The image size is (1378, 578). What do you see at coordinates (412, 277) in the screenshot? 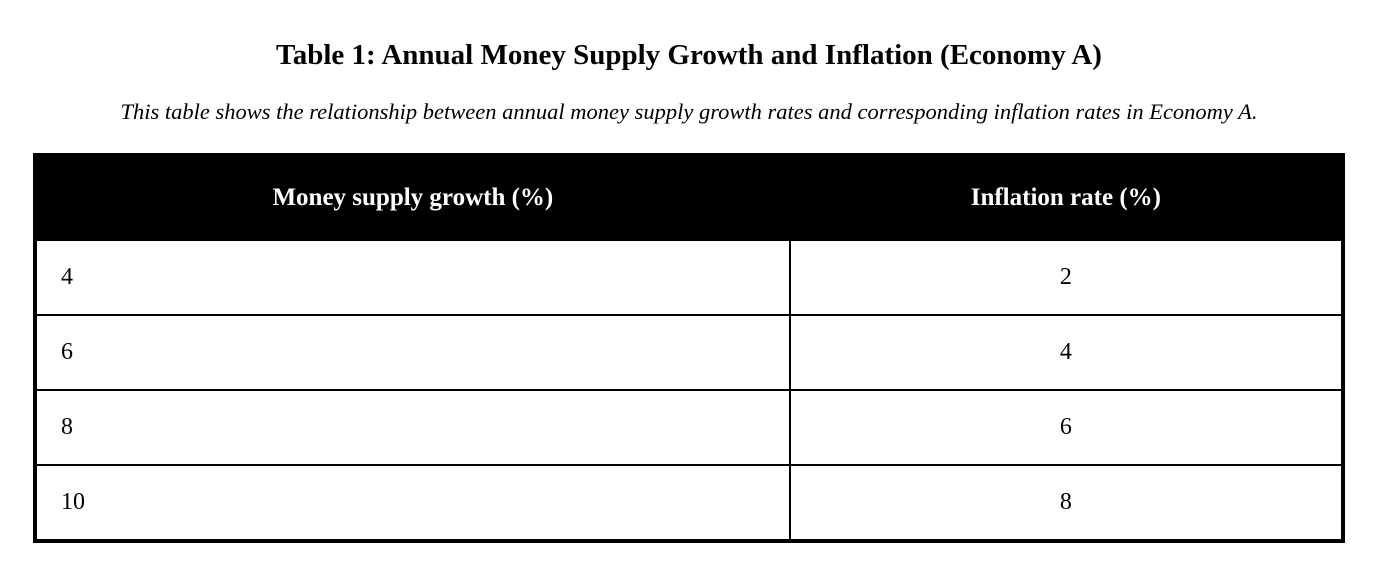
I see `cell-money-supply-growth: 4` at bounding box center [412, 277].